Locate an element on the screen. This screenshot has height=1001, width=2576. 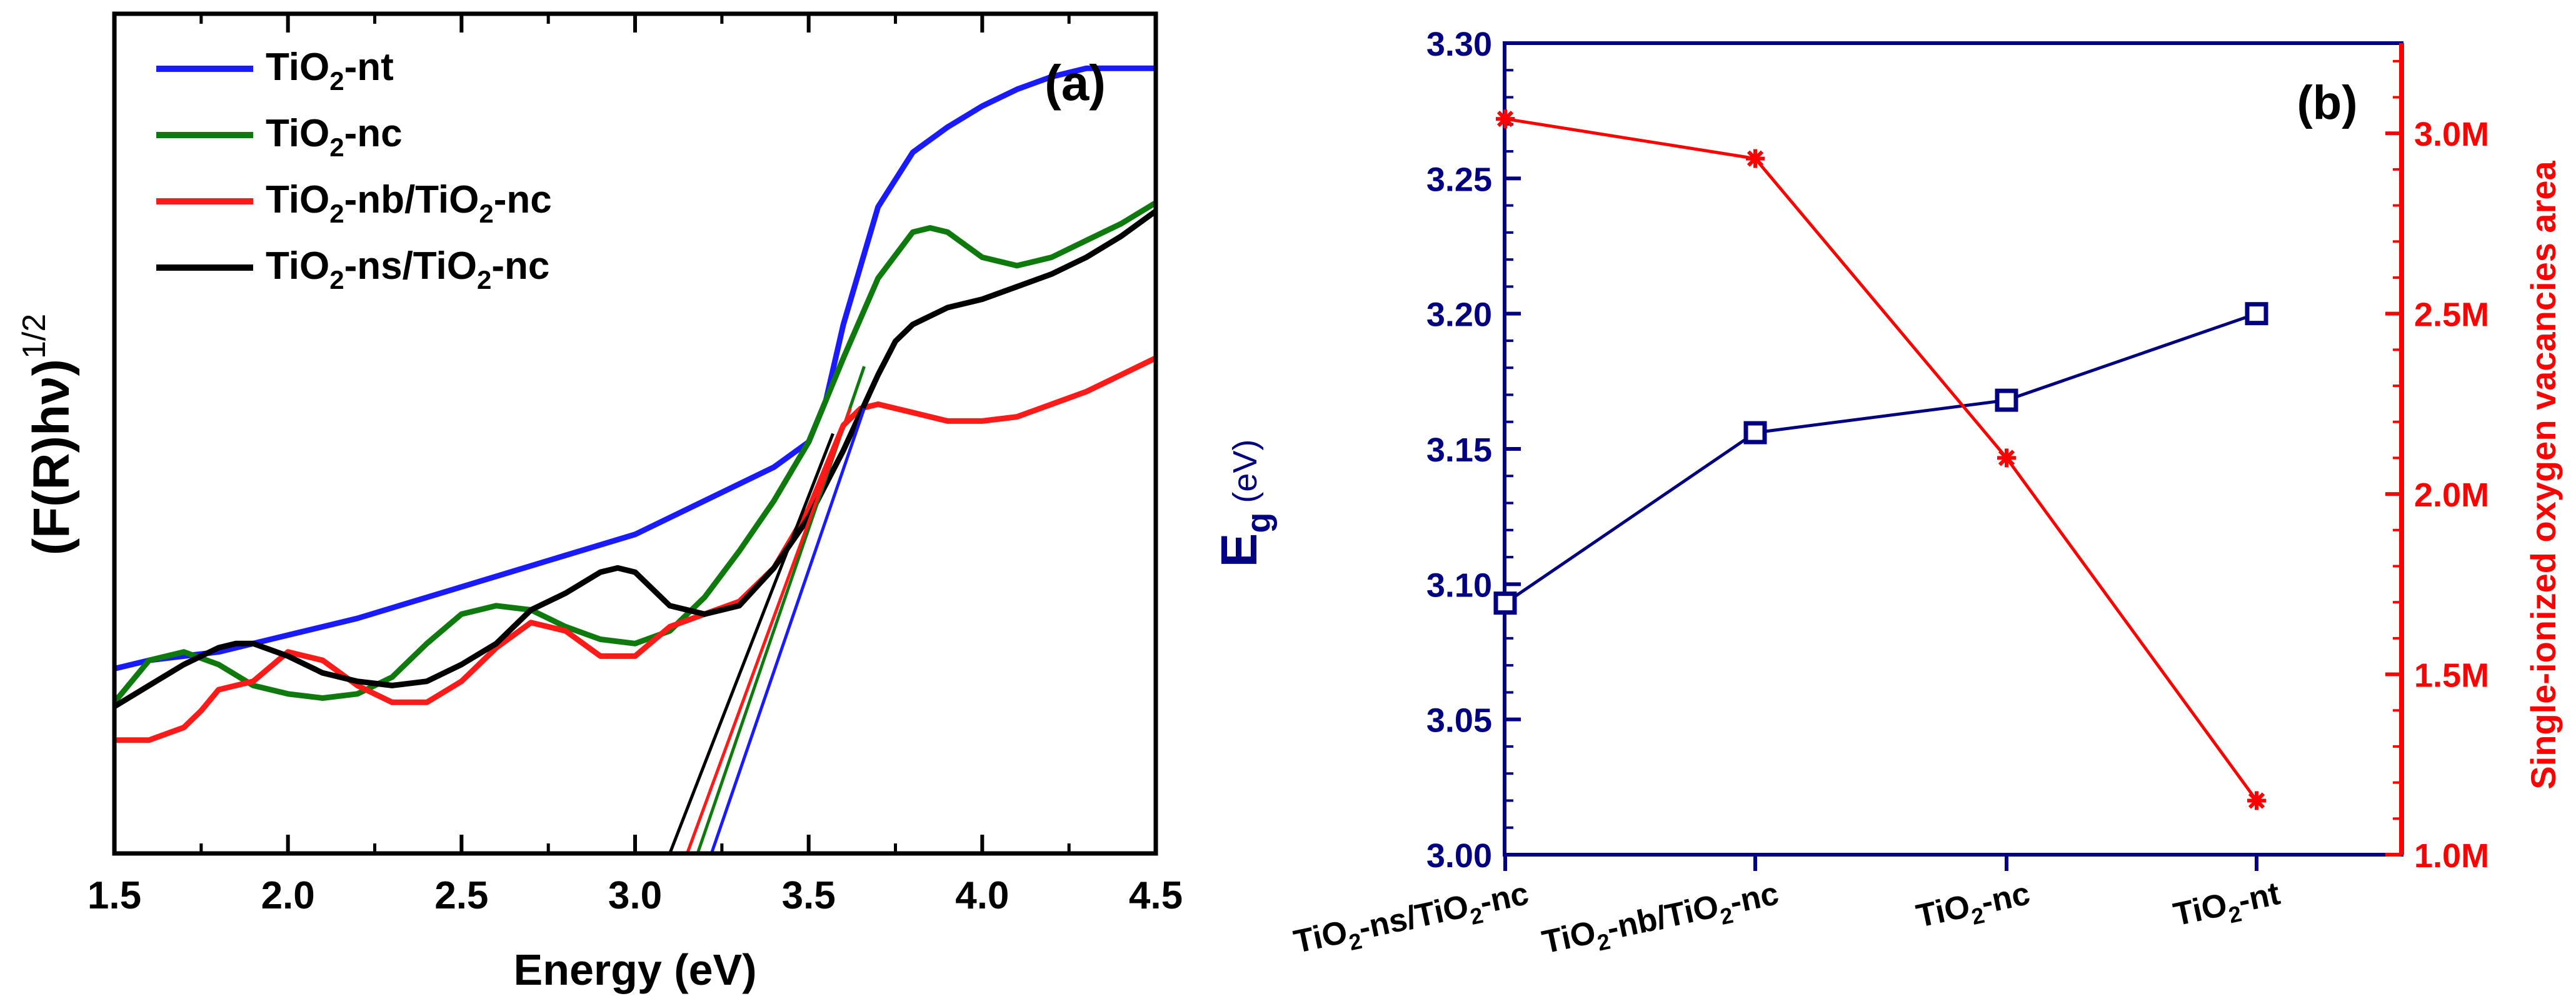
legend-label-2: TiO2-nb/TiO2-nc is located at coordinates (409, 203).